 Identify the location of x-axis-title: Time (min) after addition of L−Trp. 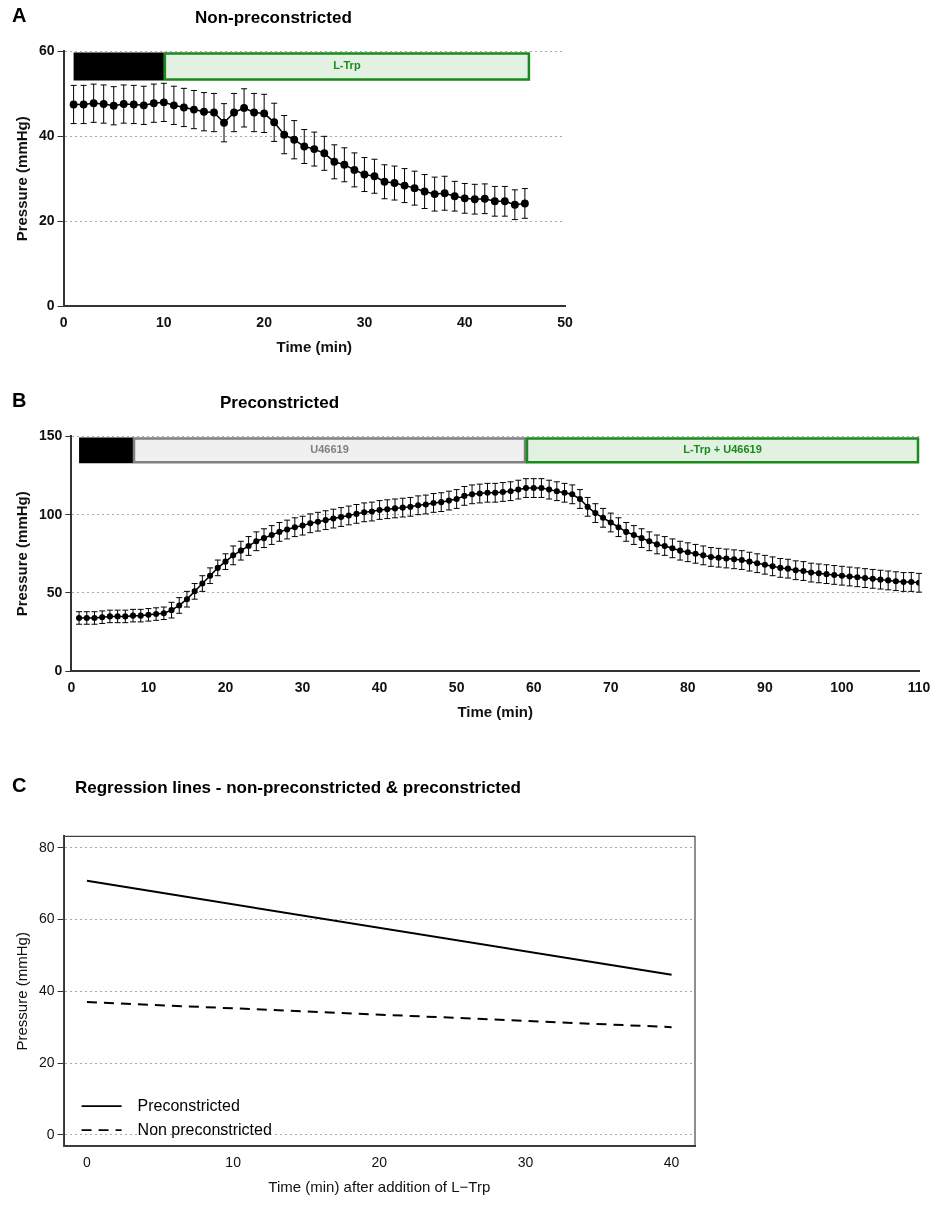
(379, 1187).